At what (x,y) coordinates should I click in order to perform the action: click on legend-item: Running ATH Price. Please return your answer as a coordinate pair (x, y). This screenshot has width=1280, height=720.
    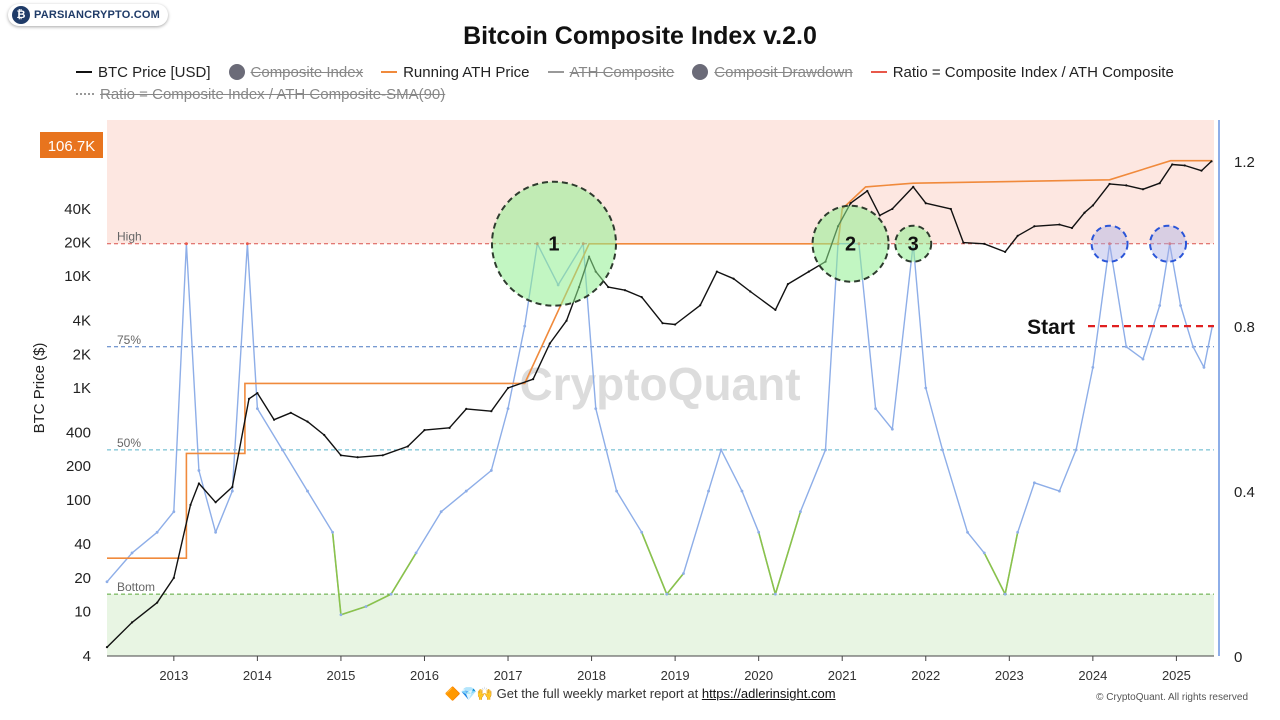
    Looking at the image, I should click on (455, 72).